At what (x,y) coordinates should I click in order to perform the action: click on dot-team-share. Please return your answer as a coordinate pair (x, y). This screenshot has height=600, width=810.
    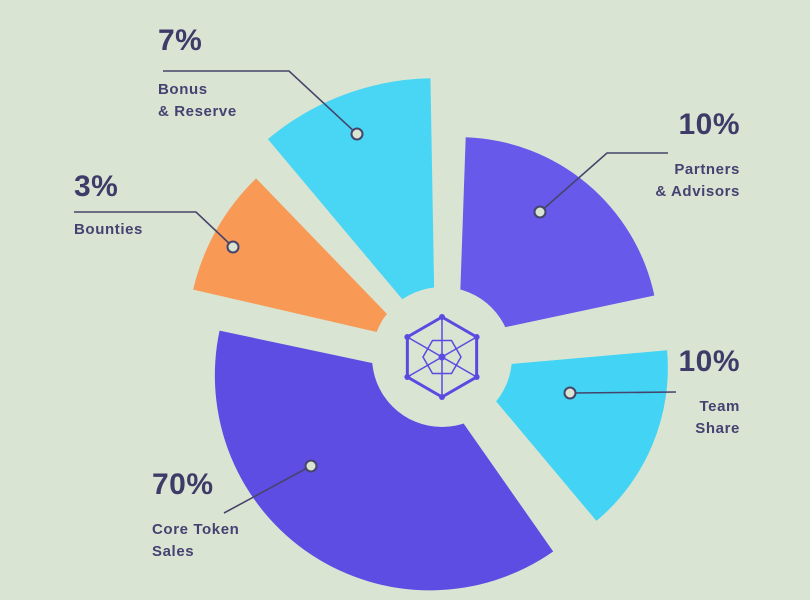
    Looking at the image, I should click on (570, 393).